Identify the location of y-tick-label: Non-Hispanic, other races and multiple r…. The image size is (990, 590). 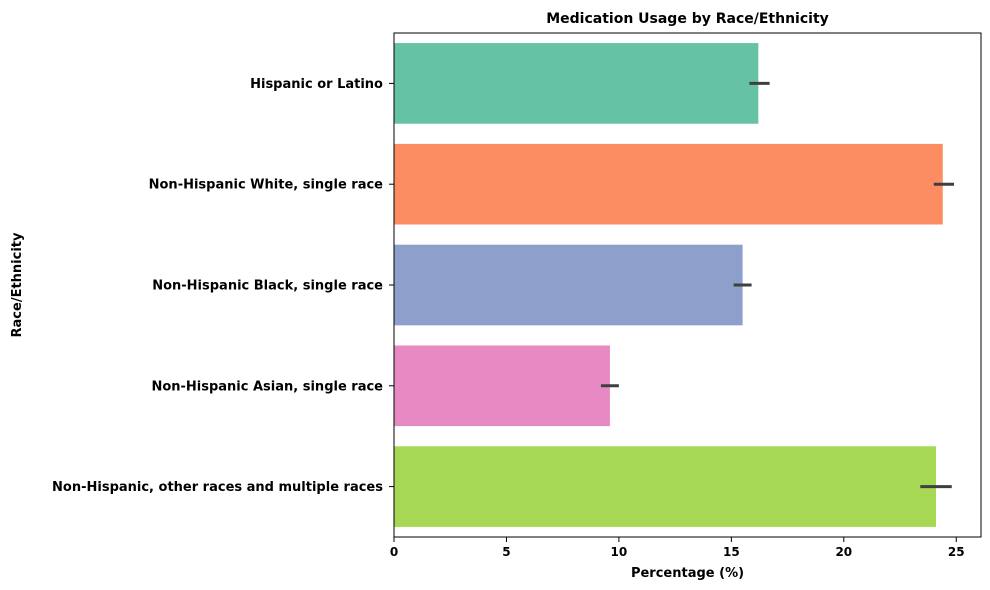
(217, 487).